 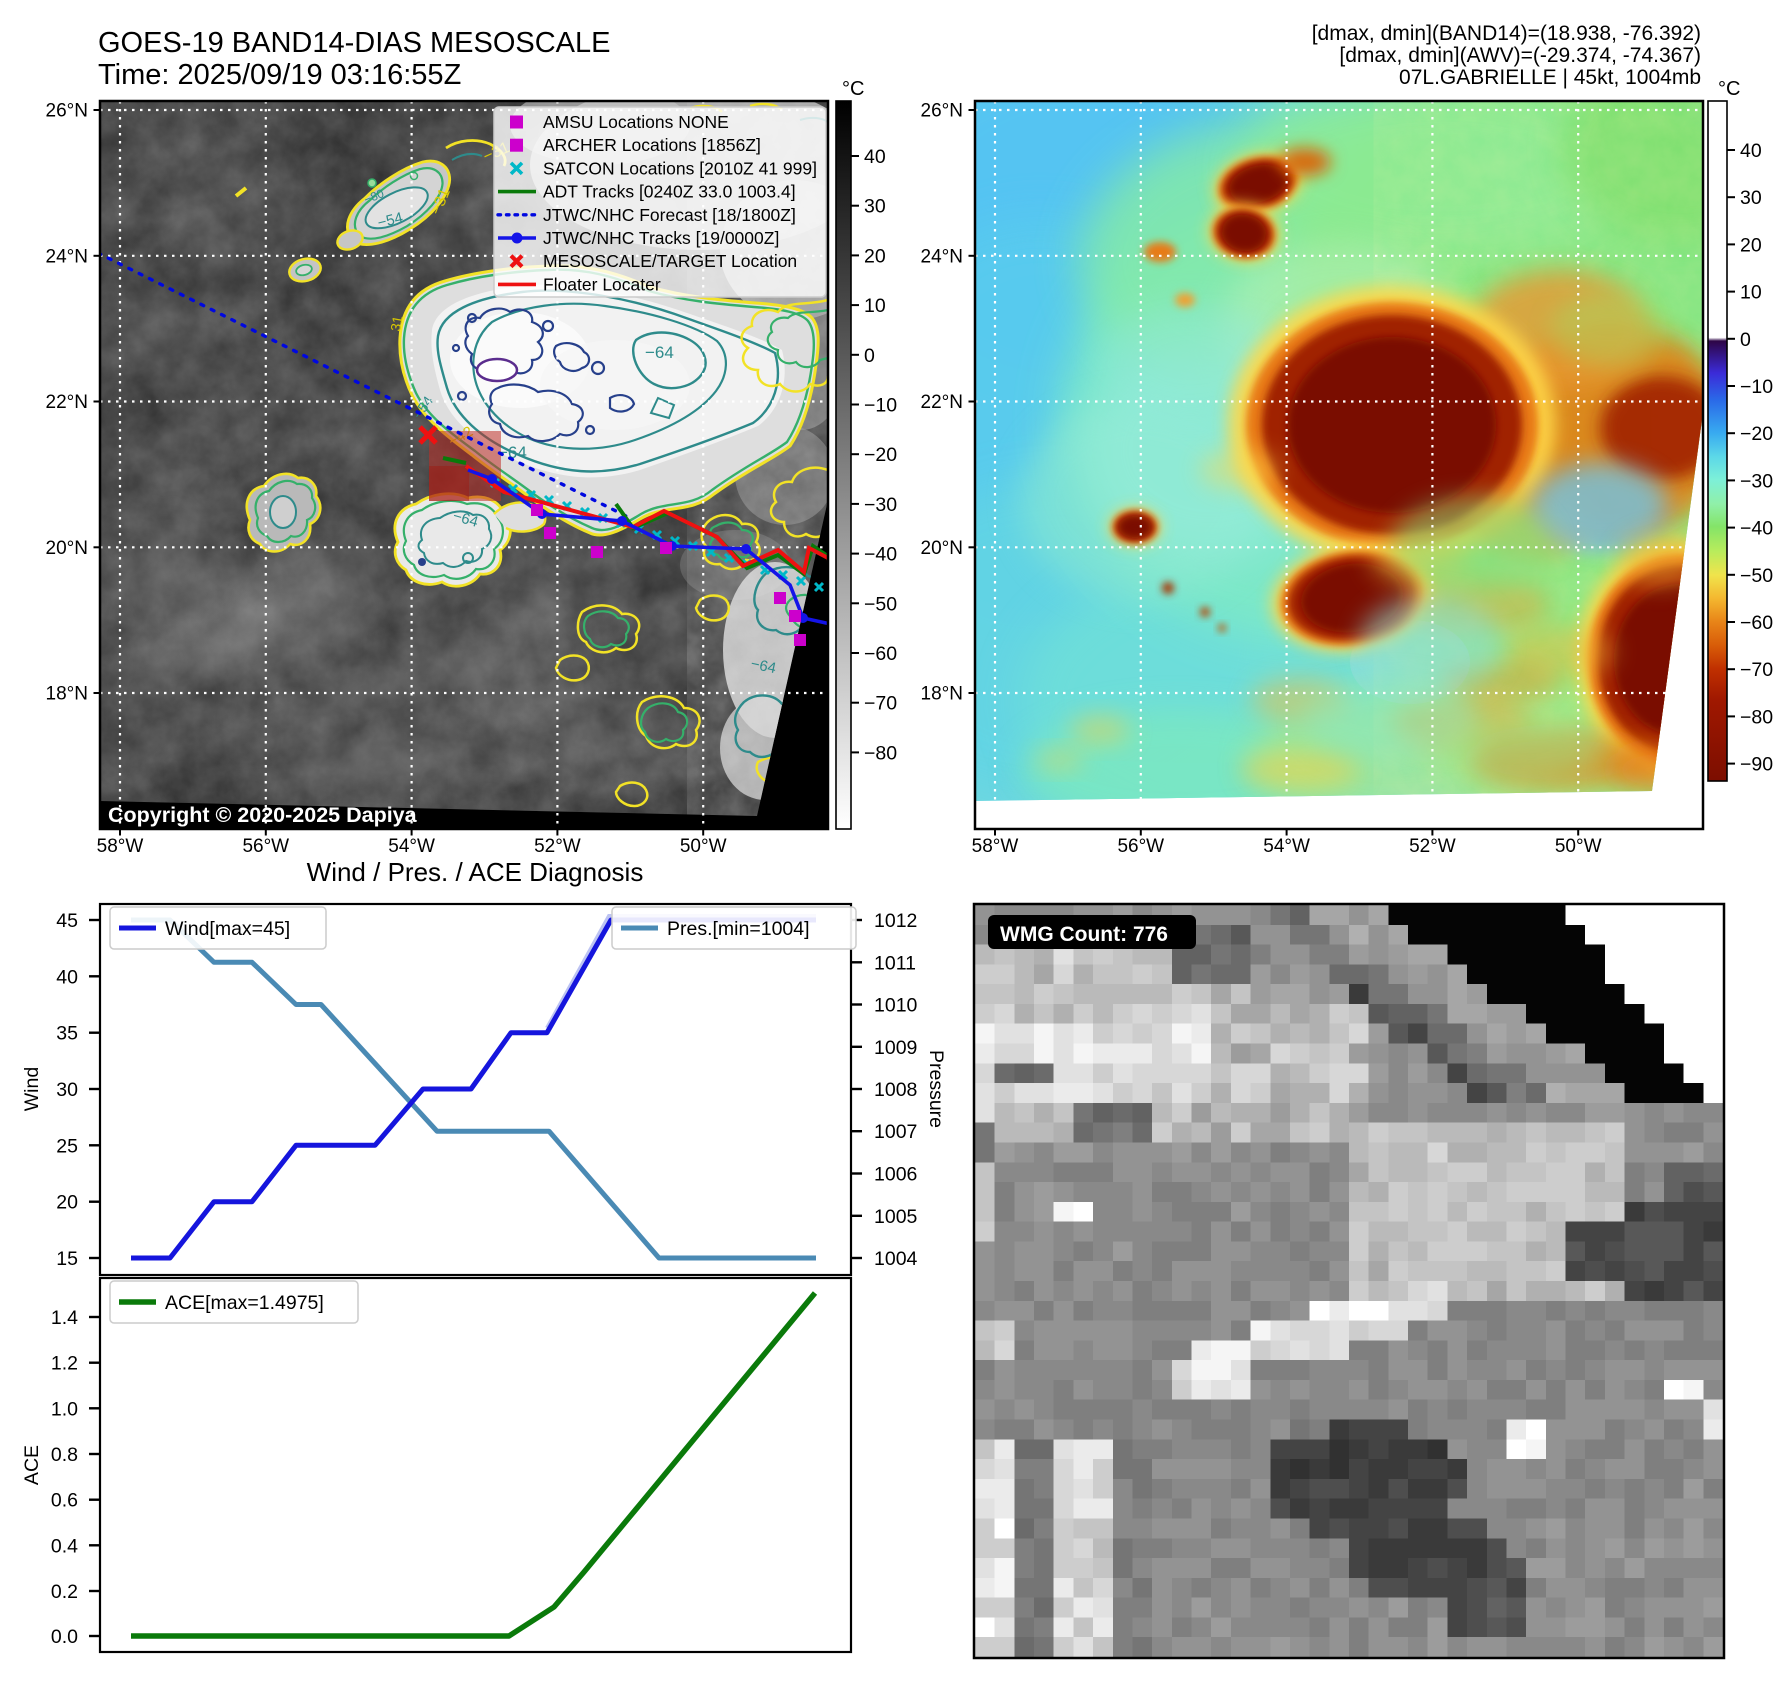 What do you see at coordinates (661, 238) in the screenshot?
I see `svg-text: JTWC/NHC Tracks [19/0000Z]` at bounding box center [661, 238].